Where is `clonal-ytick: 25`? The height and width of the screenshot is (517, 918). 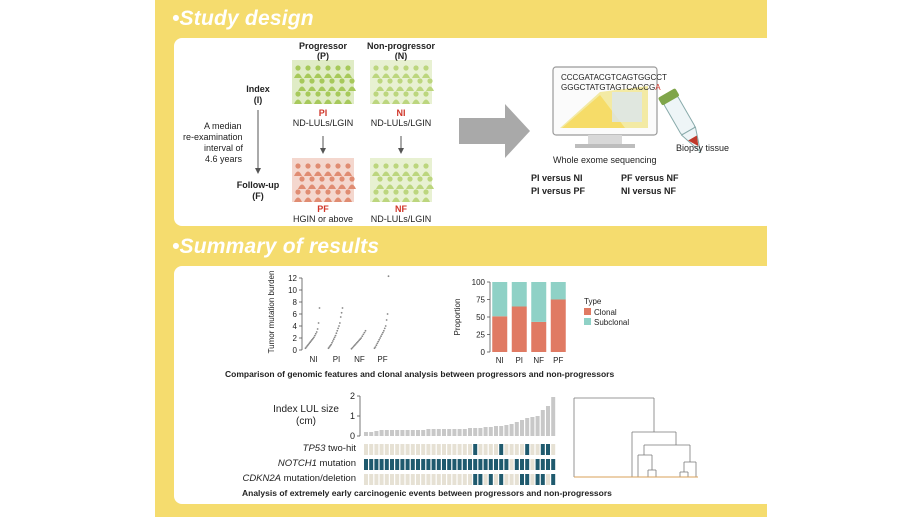
clonal-ytick: 25 is located at coordinates (480, 335).